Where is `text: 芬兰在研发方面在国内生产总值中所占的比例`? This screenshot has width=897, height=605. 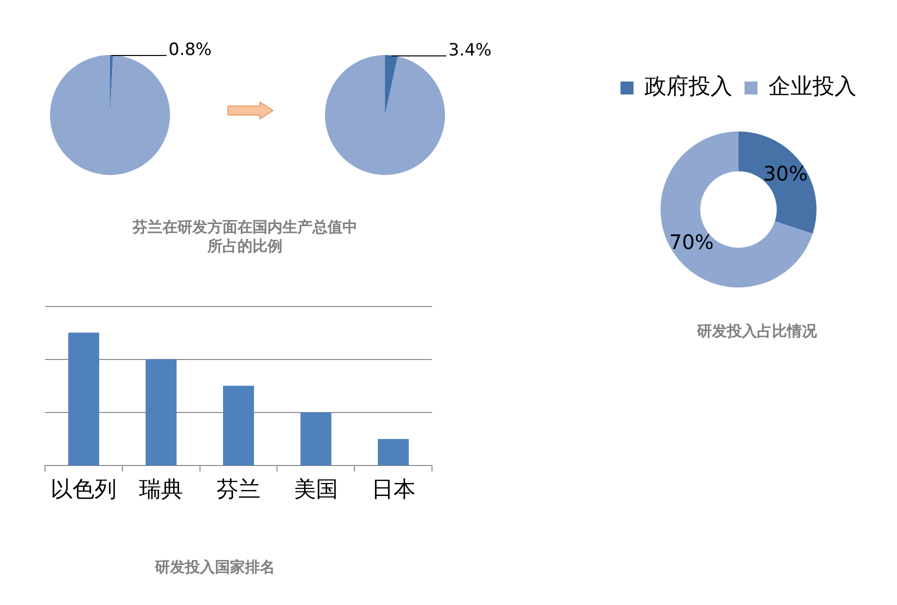
text: 芬兰在研发方面在国内生产总值中所占的比例 is located at coordinates (244, 237).